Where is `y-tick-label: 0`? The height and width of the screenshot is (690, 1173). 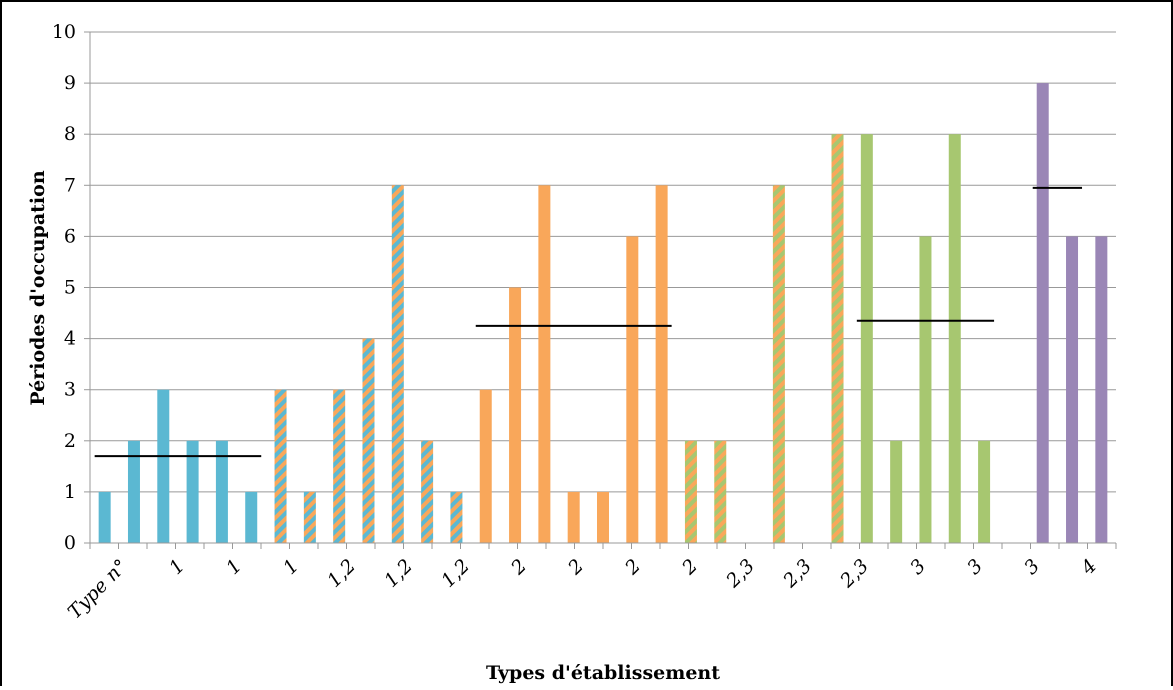 y-tick-label: 0 is located at coordinates (70, 543).